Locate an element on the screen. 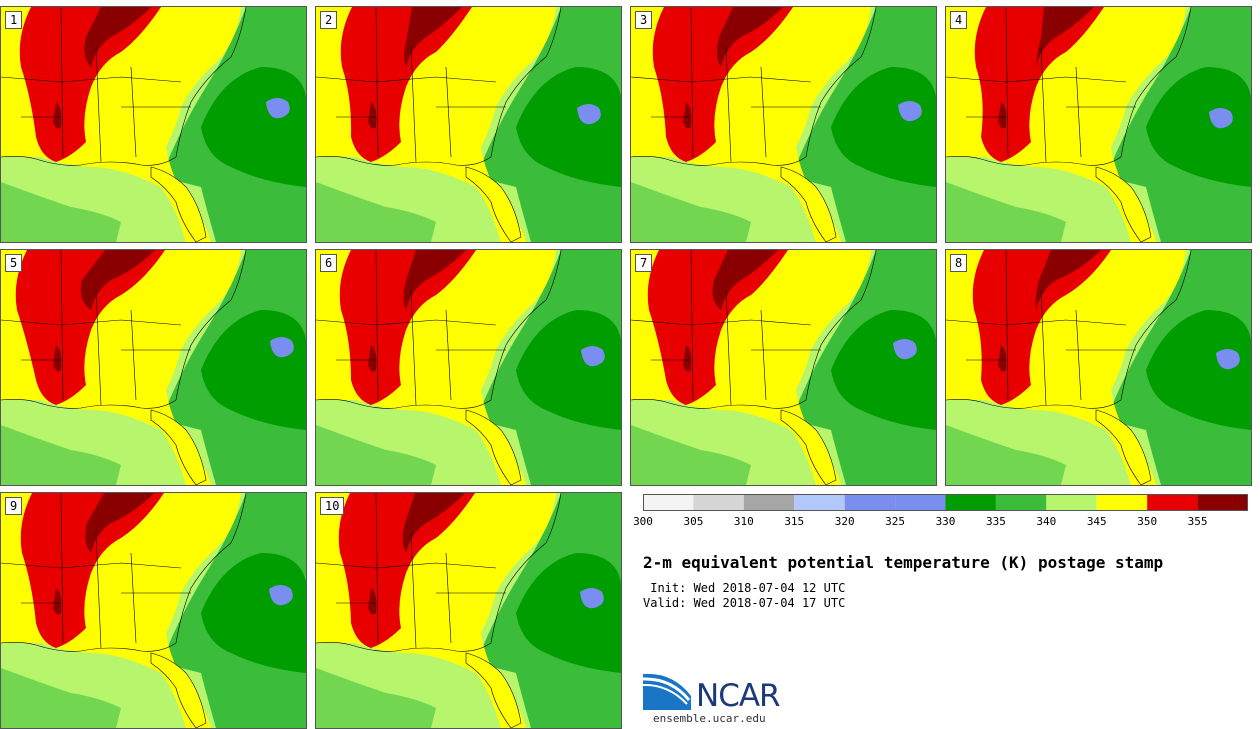 The width and height of the screenshot is (1260, 729). colorbar-tick-label: 335 is located at coordinates (995, 521).